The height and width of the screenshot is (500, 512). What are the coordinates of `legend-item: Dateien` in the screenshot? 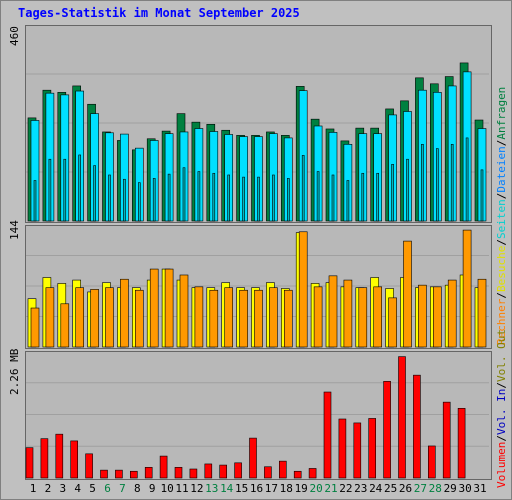 It's located at (501, 169).